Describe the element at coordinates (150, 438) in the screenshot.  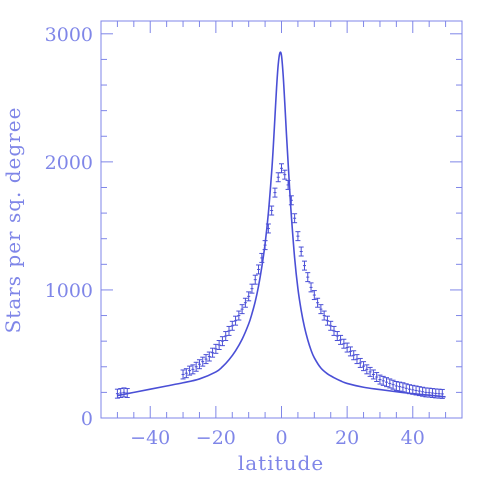
I see `x-tick-label: −40` at that location.